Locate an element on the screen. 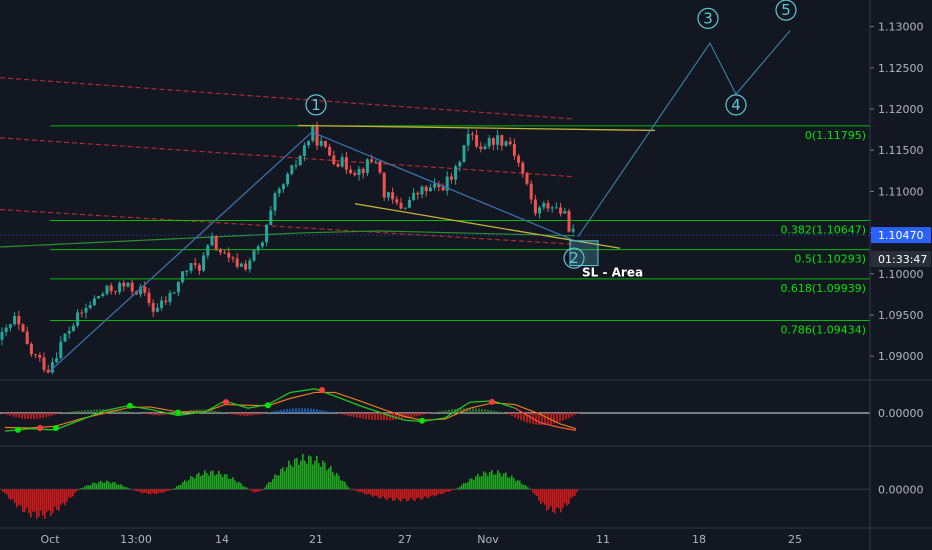 The width and height of the screenshot is (932, 550). wave-label-3: 3 is located at coordinates (708, 18).